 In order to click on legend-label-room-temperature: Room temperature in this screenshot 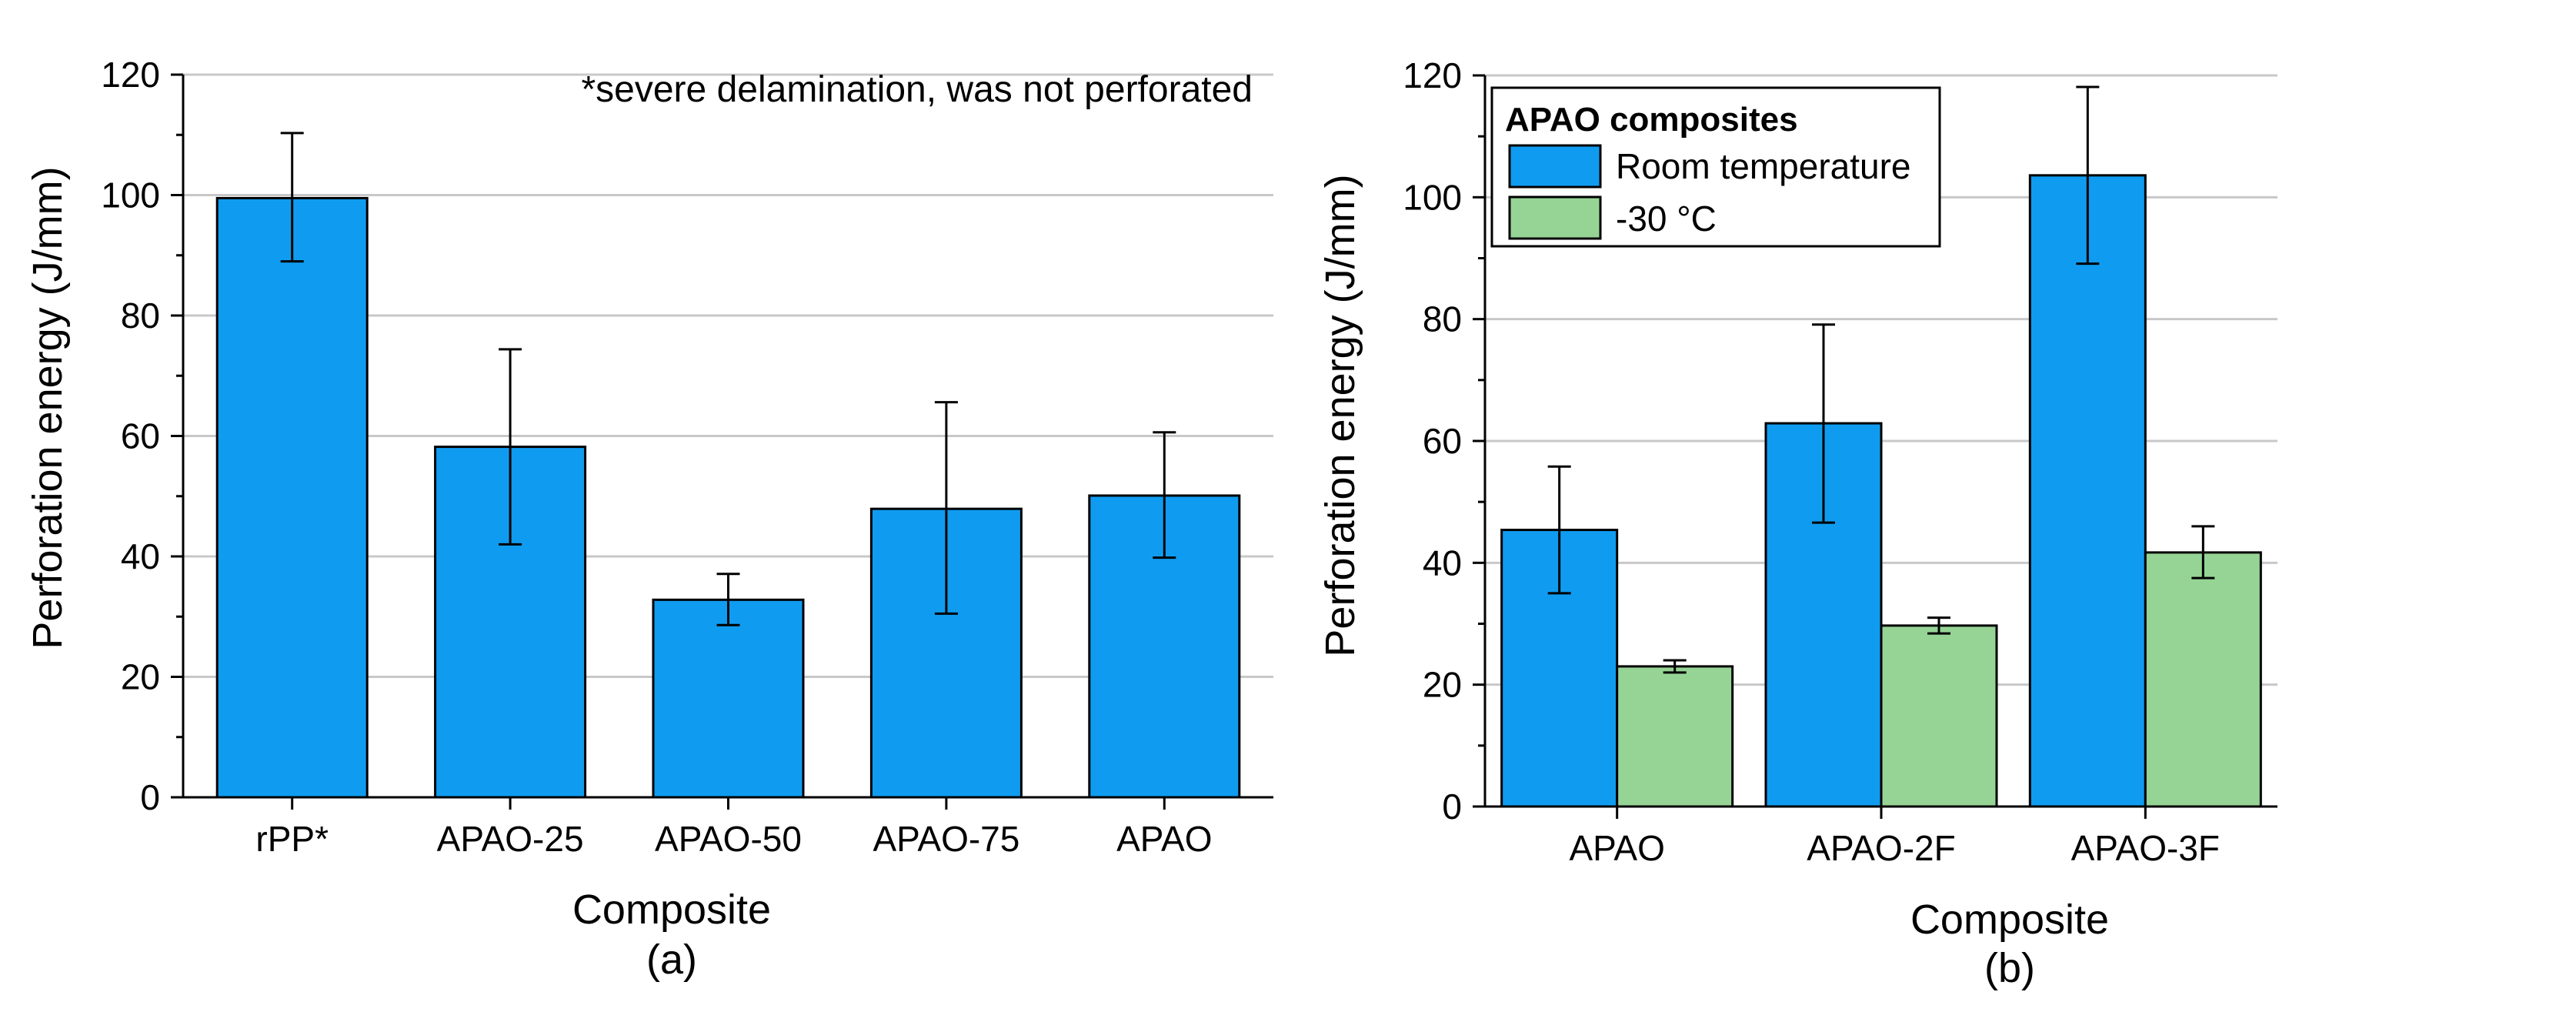, I will do `click(1764, 166)`.